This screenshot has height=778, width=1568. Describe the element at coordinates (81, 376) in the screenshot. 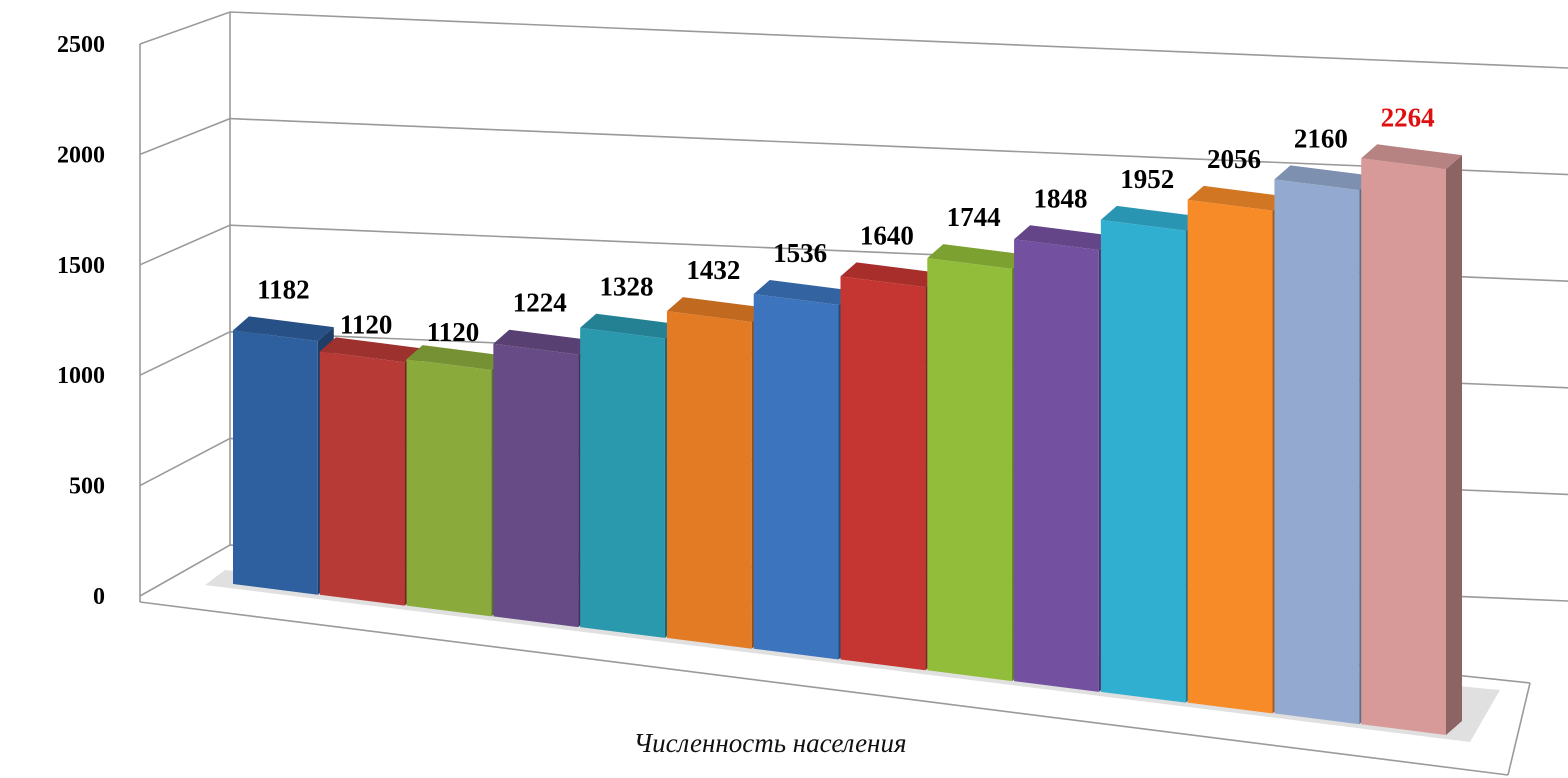

I see `y-tick-label: 1000` at that location.